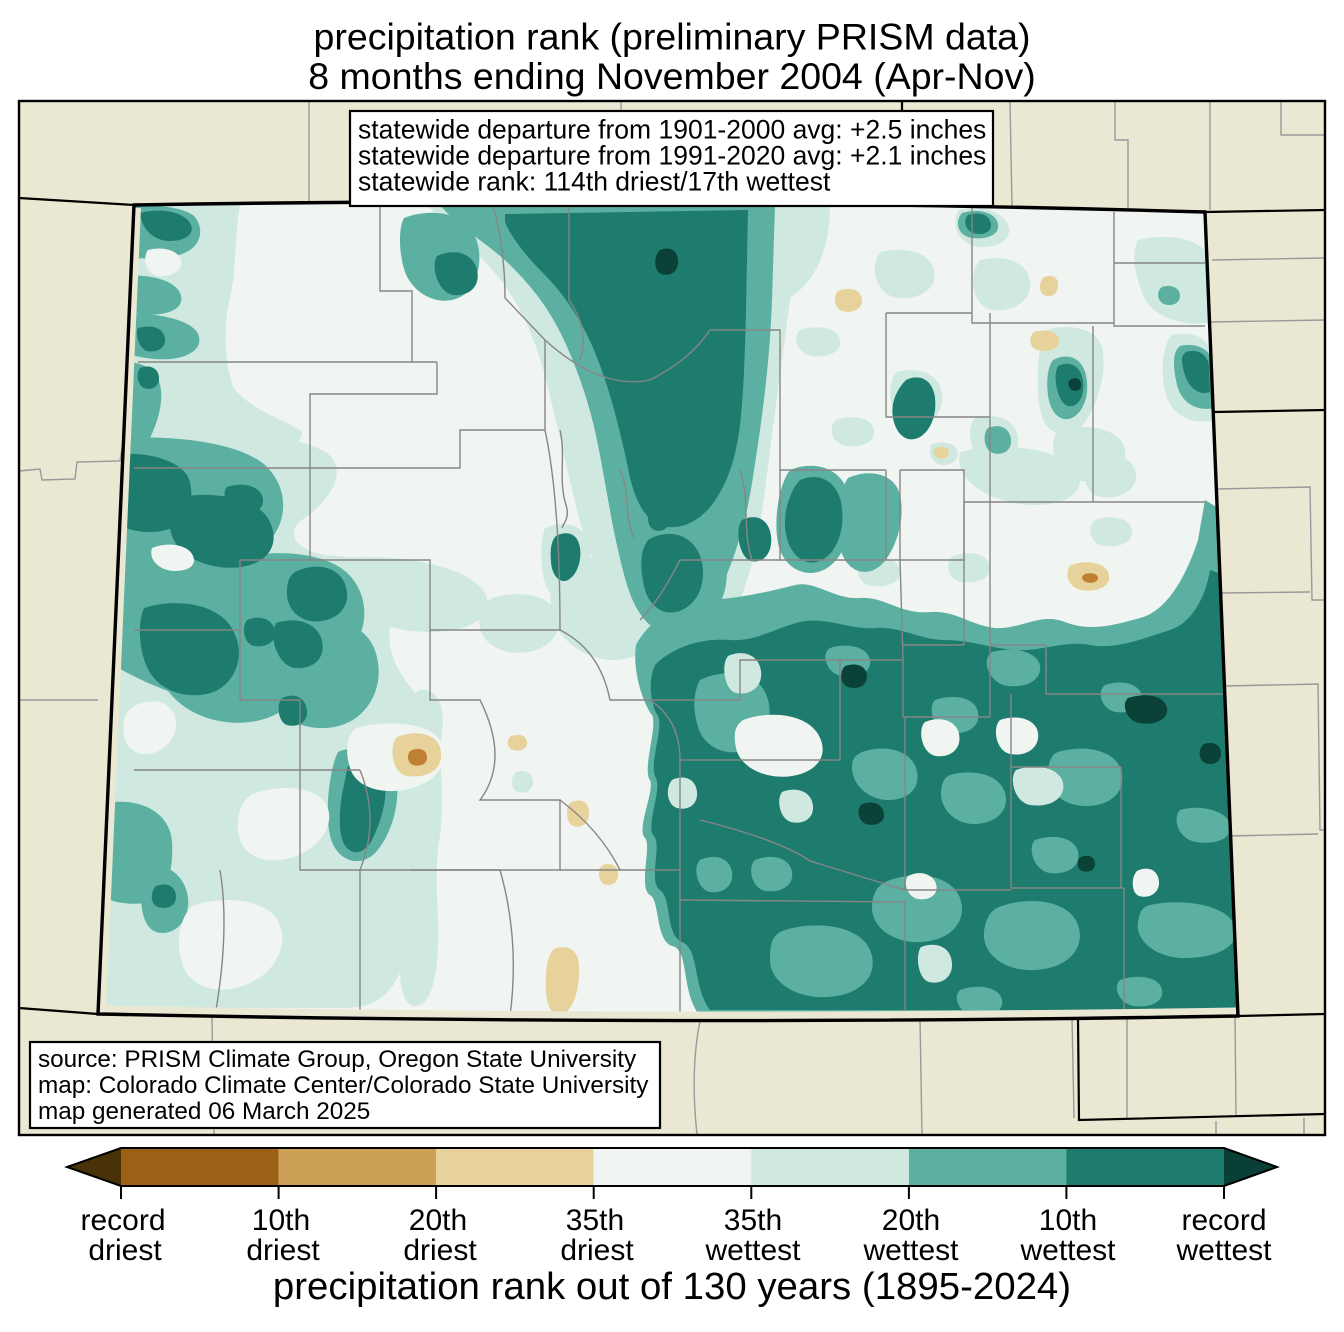 The height and width of the screenshot is (1332, 1344). Describe the element at coordinates (671, 76) in the screenshot. I see `svg-text:8 months ending November 2004: 8 months ending November 2004 (Apr-Nov)` at that location.